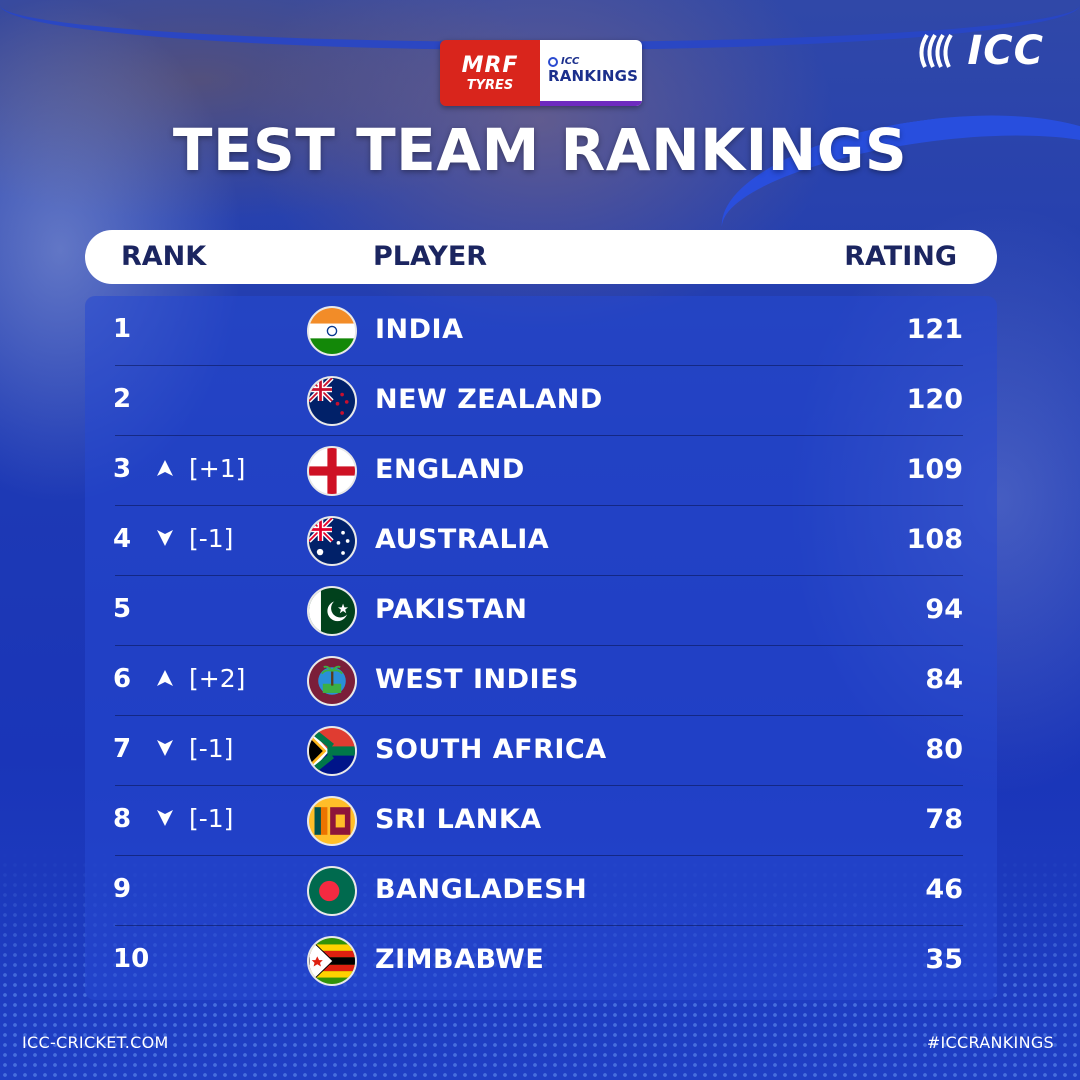 The image size is (1080, 1080). Describe the element at coordinates (122, 819) in the screenshot. I see `rank-number: 8` at that location.